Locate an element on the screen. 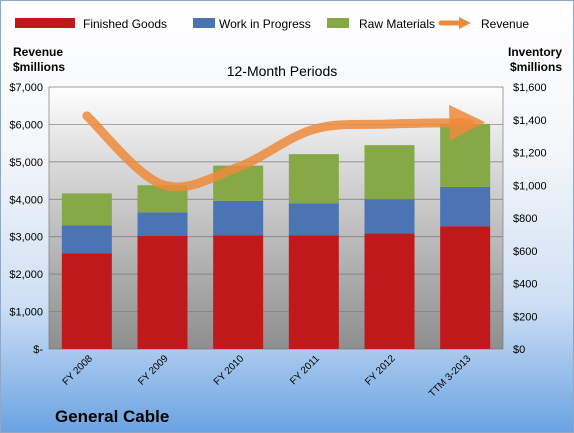 The width and height of the screenshot is (574, 433). revenue-line-path is located at coordinates (284, 148).